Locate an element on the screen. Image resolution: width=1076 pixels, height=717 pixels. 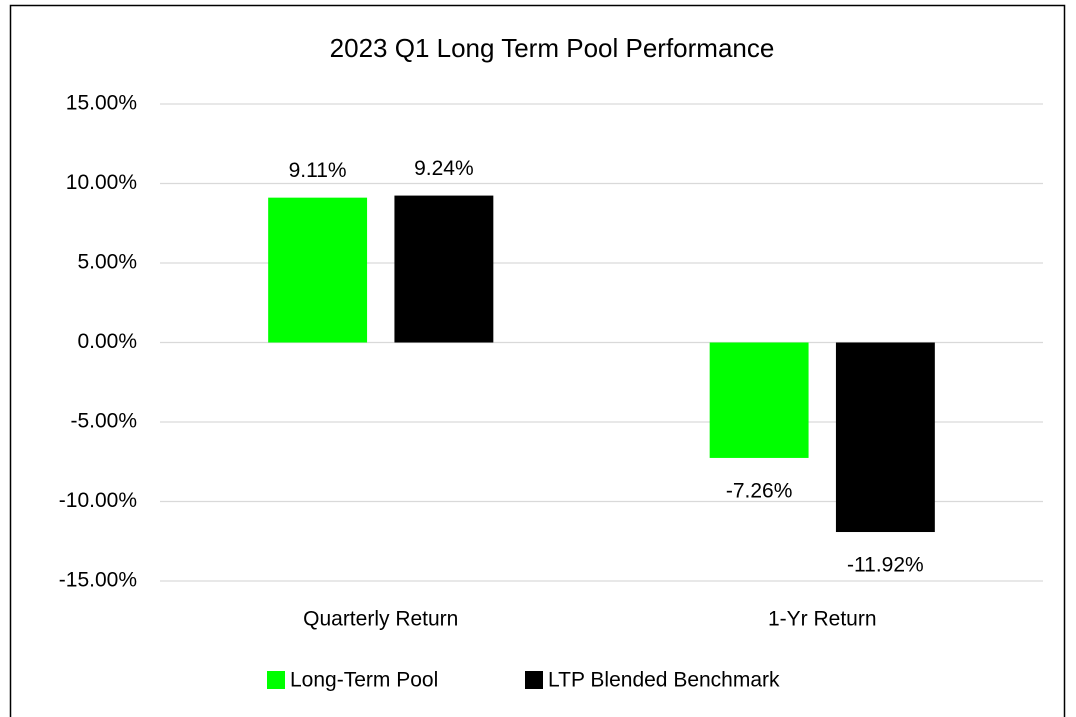
legend-label: Long-Term Pool is located at coordinates (364, 680).